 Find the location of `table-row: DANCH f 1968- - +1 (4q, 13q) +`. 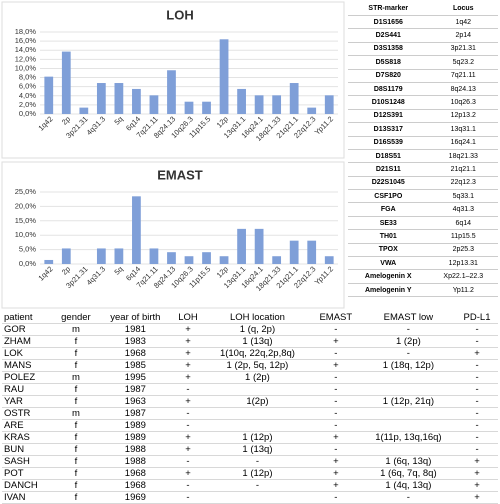

table-row: DANCH f 1968- - +1 (4q, 13q) + is located at coordinates (250, 485).